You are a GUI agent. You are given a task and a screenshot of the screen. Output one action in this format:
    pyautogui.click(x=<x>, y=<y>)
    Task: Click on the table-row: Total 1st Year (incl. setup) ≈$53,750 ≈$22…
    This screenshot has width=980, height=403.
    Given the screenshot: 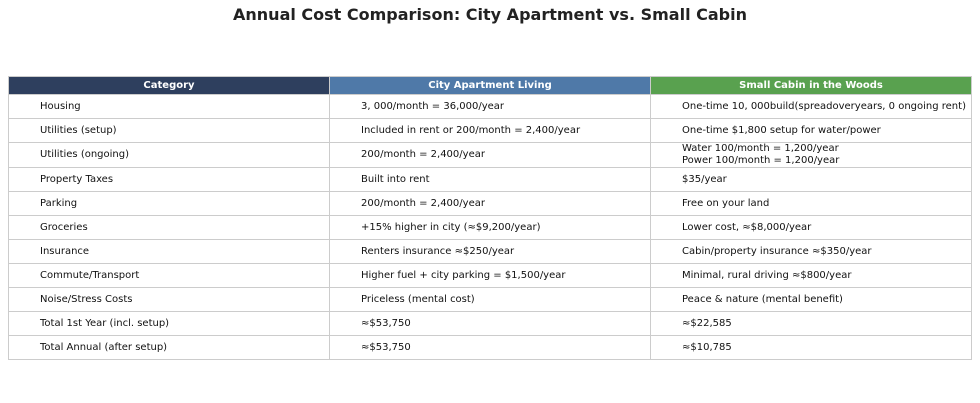 What is the action you would take?
    pyautogui.click(x=490, y=323)
    